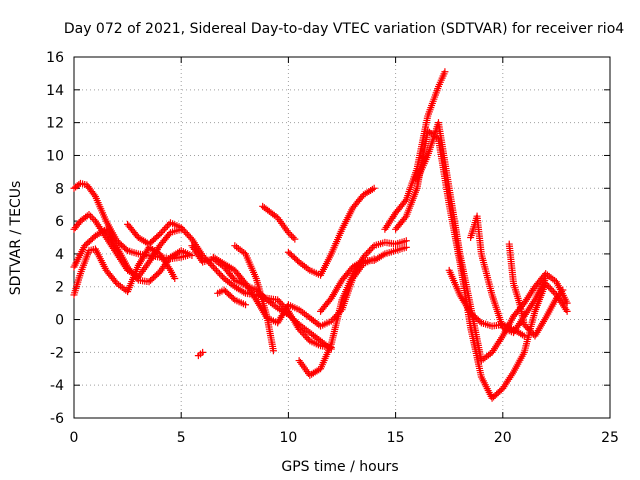 The image size is (640, 480). What do you see at coordinates (55, 91) in the screenshot?
I see `y-tick-label: 14` at bounding box center [55, 91].